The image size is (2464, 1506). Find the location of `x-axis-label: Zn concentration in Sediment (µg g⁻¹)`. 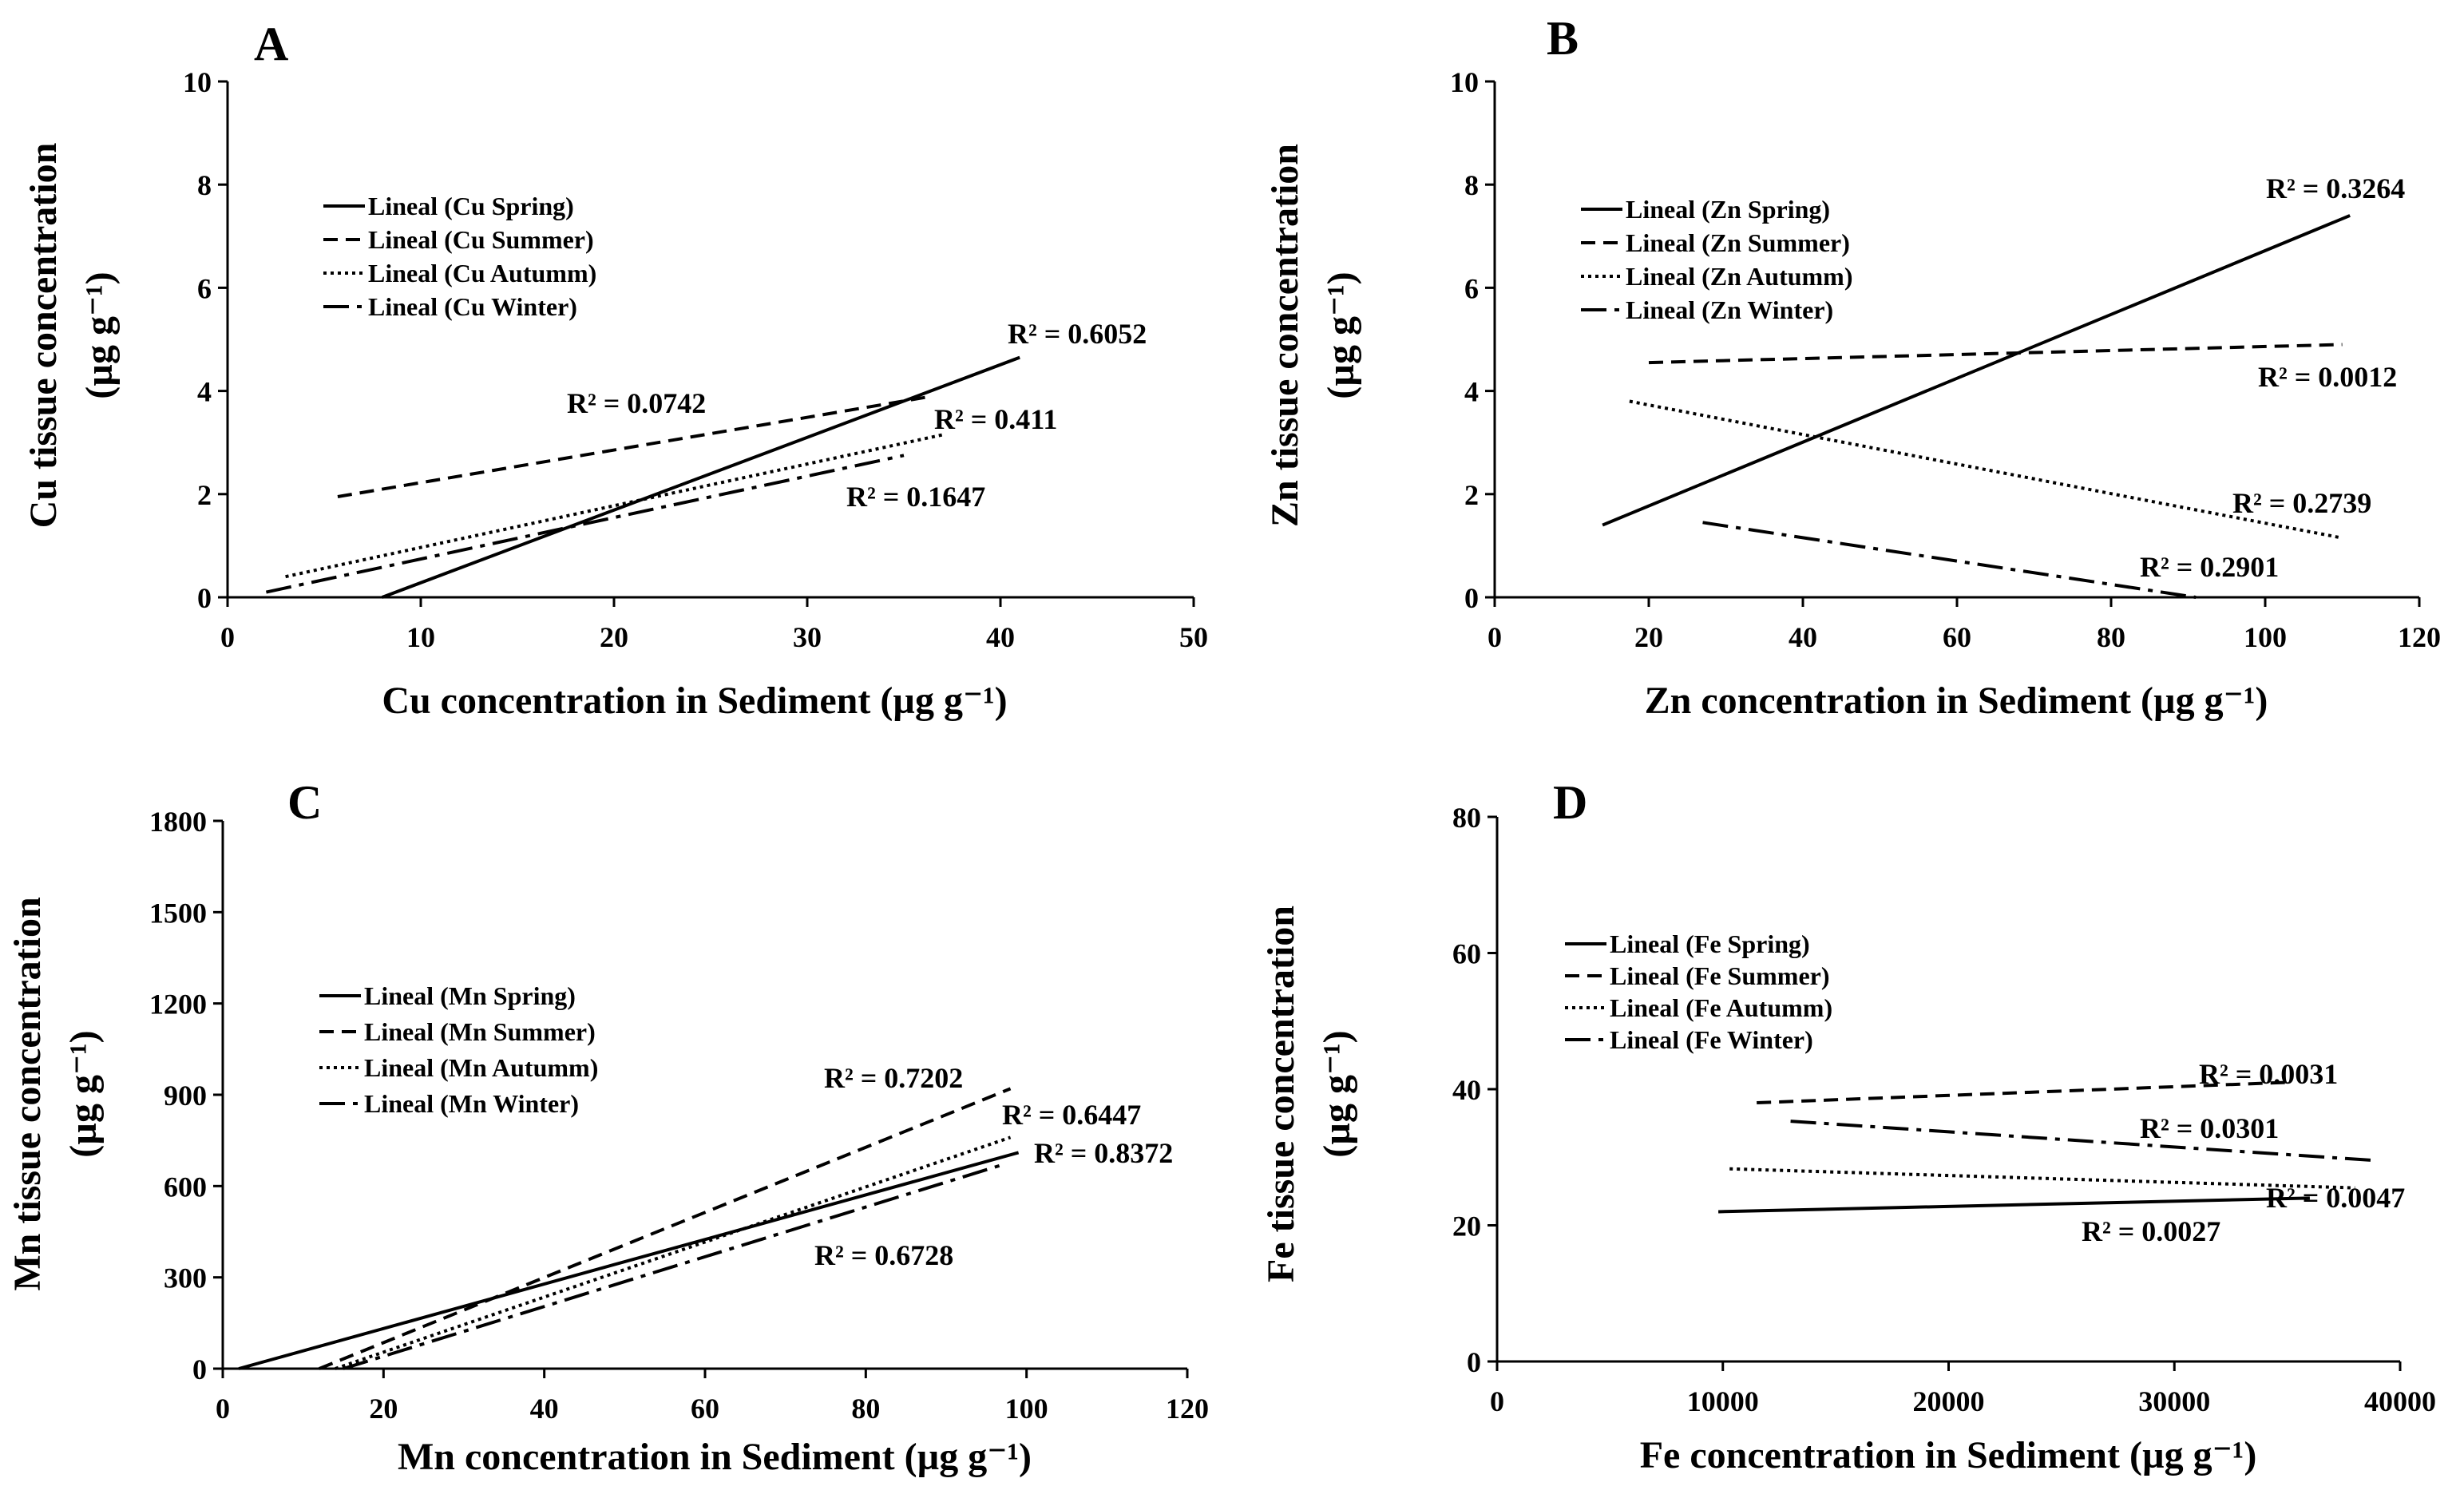

x-axis-label: Zn concentration in Sediment (µg g⁻¹) is located at coordinates (1956, 701).